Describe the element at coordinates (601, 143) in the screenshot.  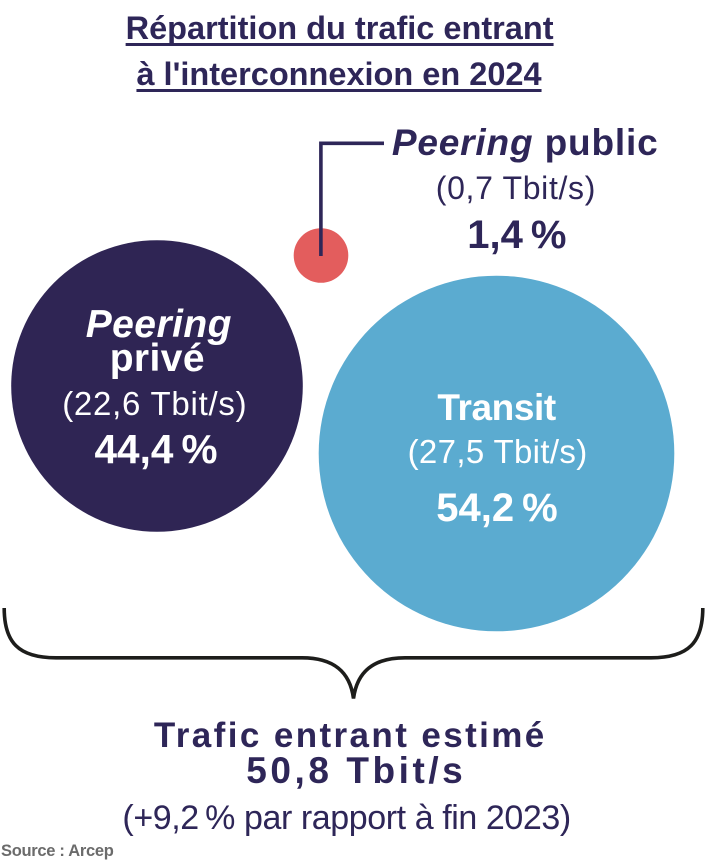
I see `peering-public-label-rest: public` at that location.